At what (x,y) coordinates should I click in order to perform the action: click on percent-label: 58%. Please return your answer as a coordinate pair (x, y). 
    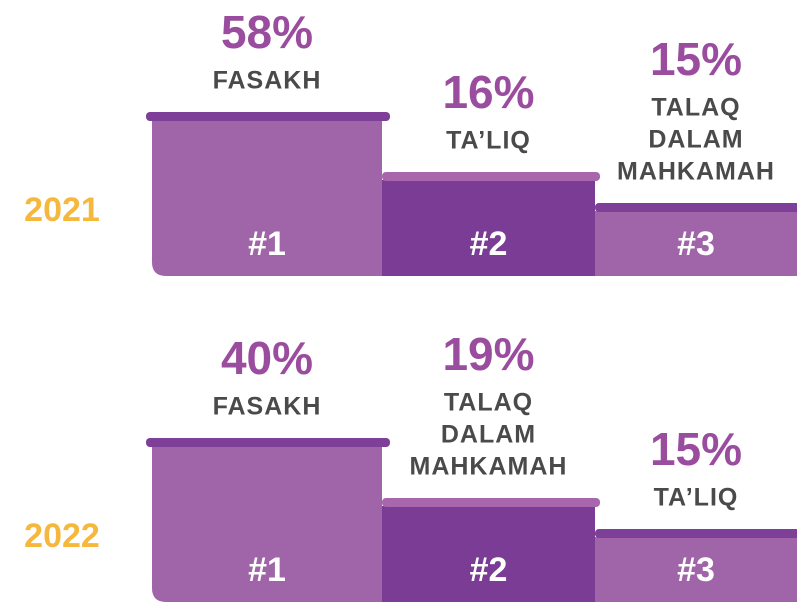
    Looking at the image, I should click on (267, 32).